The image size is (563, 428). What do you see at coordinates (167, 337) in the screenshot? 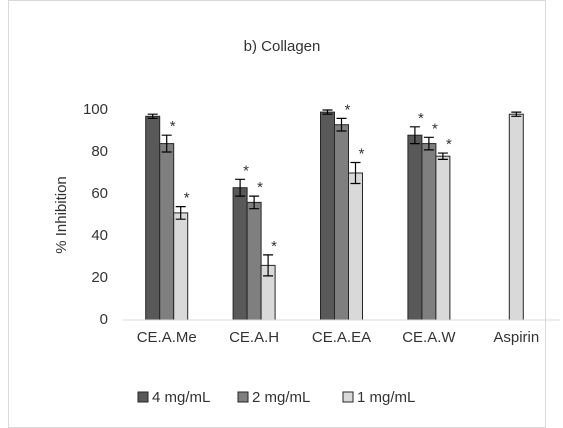
I see `x-tick-label: CE.A.Me` at bounding box center [167, 337].